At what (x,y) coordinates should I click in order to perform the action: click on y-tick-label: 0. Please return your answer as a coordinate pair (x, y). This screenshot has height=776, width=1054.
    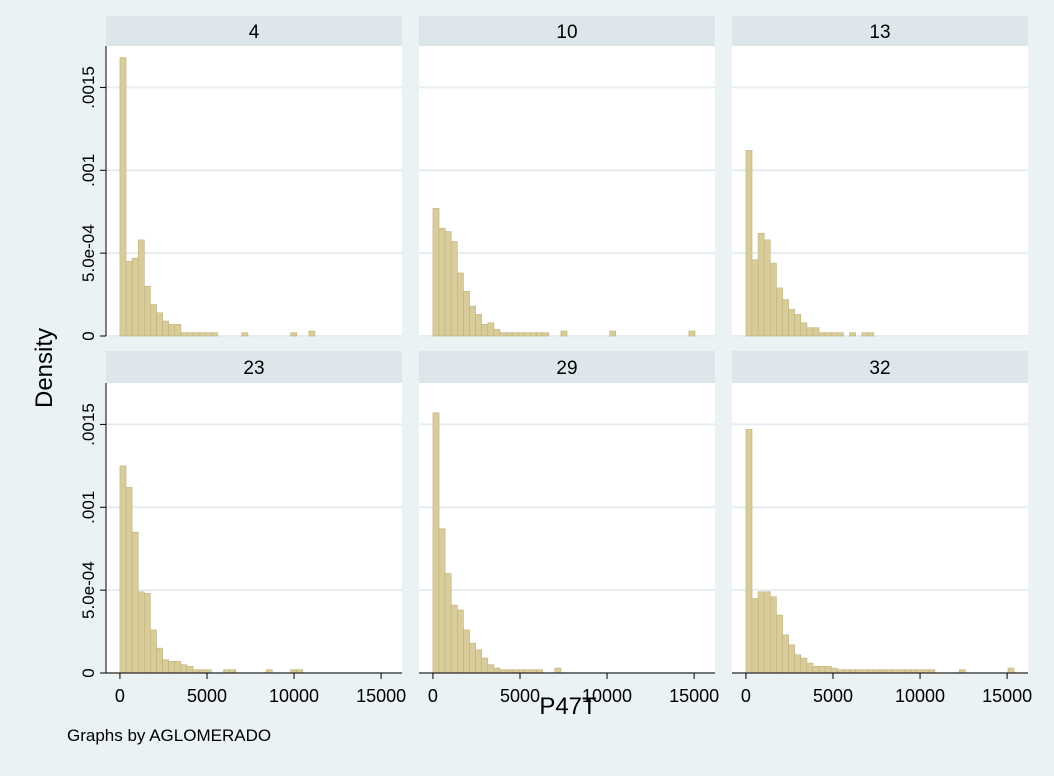
    Looking at the image, I should click on (88, 672).